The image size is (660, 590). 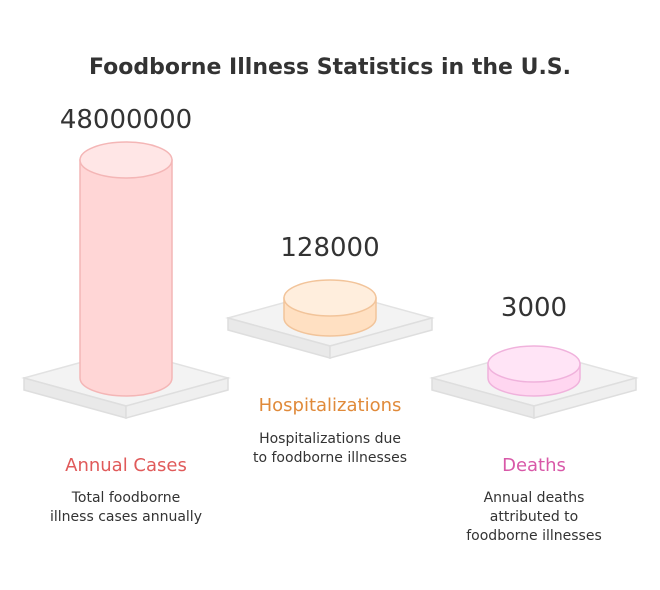 What do you see at coordinates (329, 248) in the screenshot?
I see `value-label-hospitalizations: 128000` at bounding box center [329, 248].